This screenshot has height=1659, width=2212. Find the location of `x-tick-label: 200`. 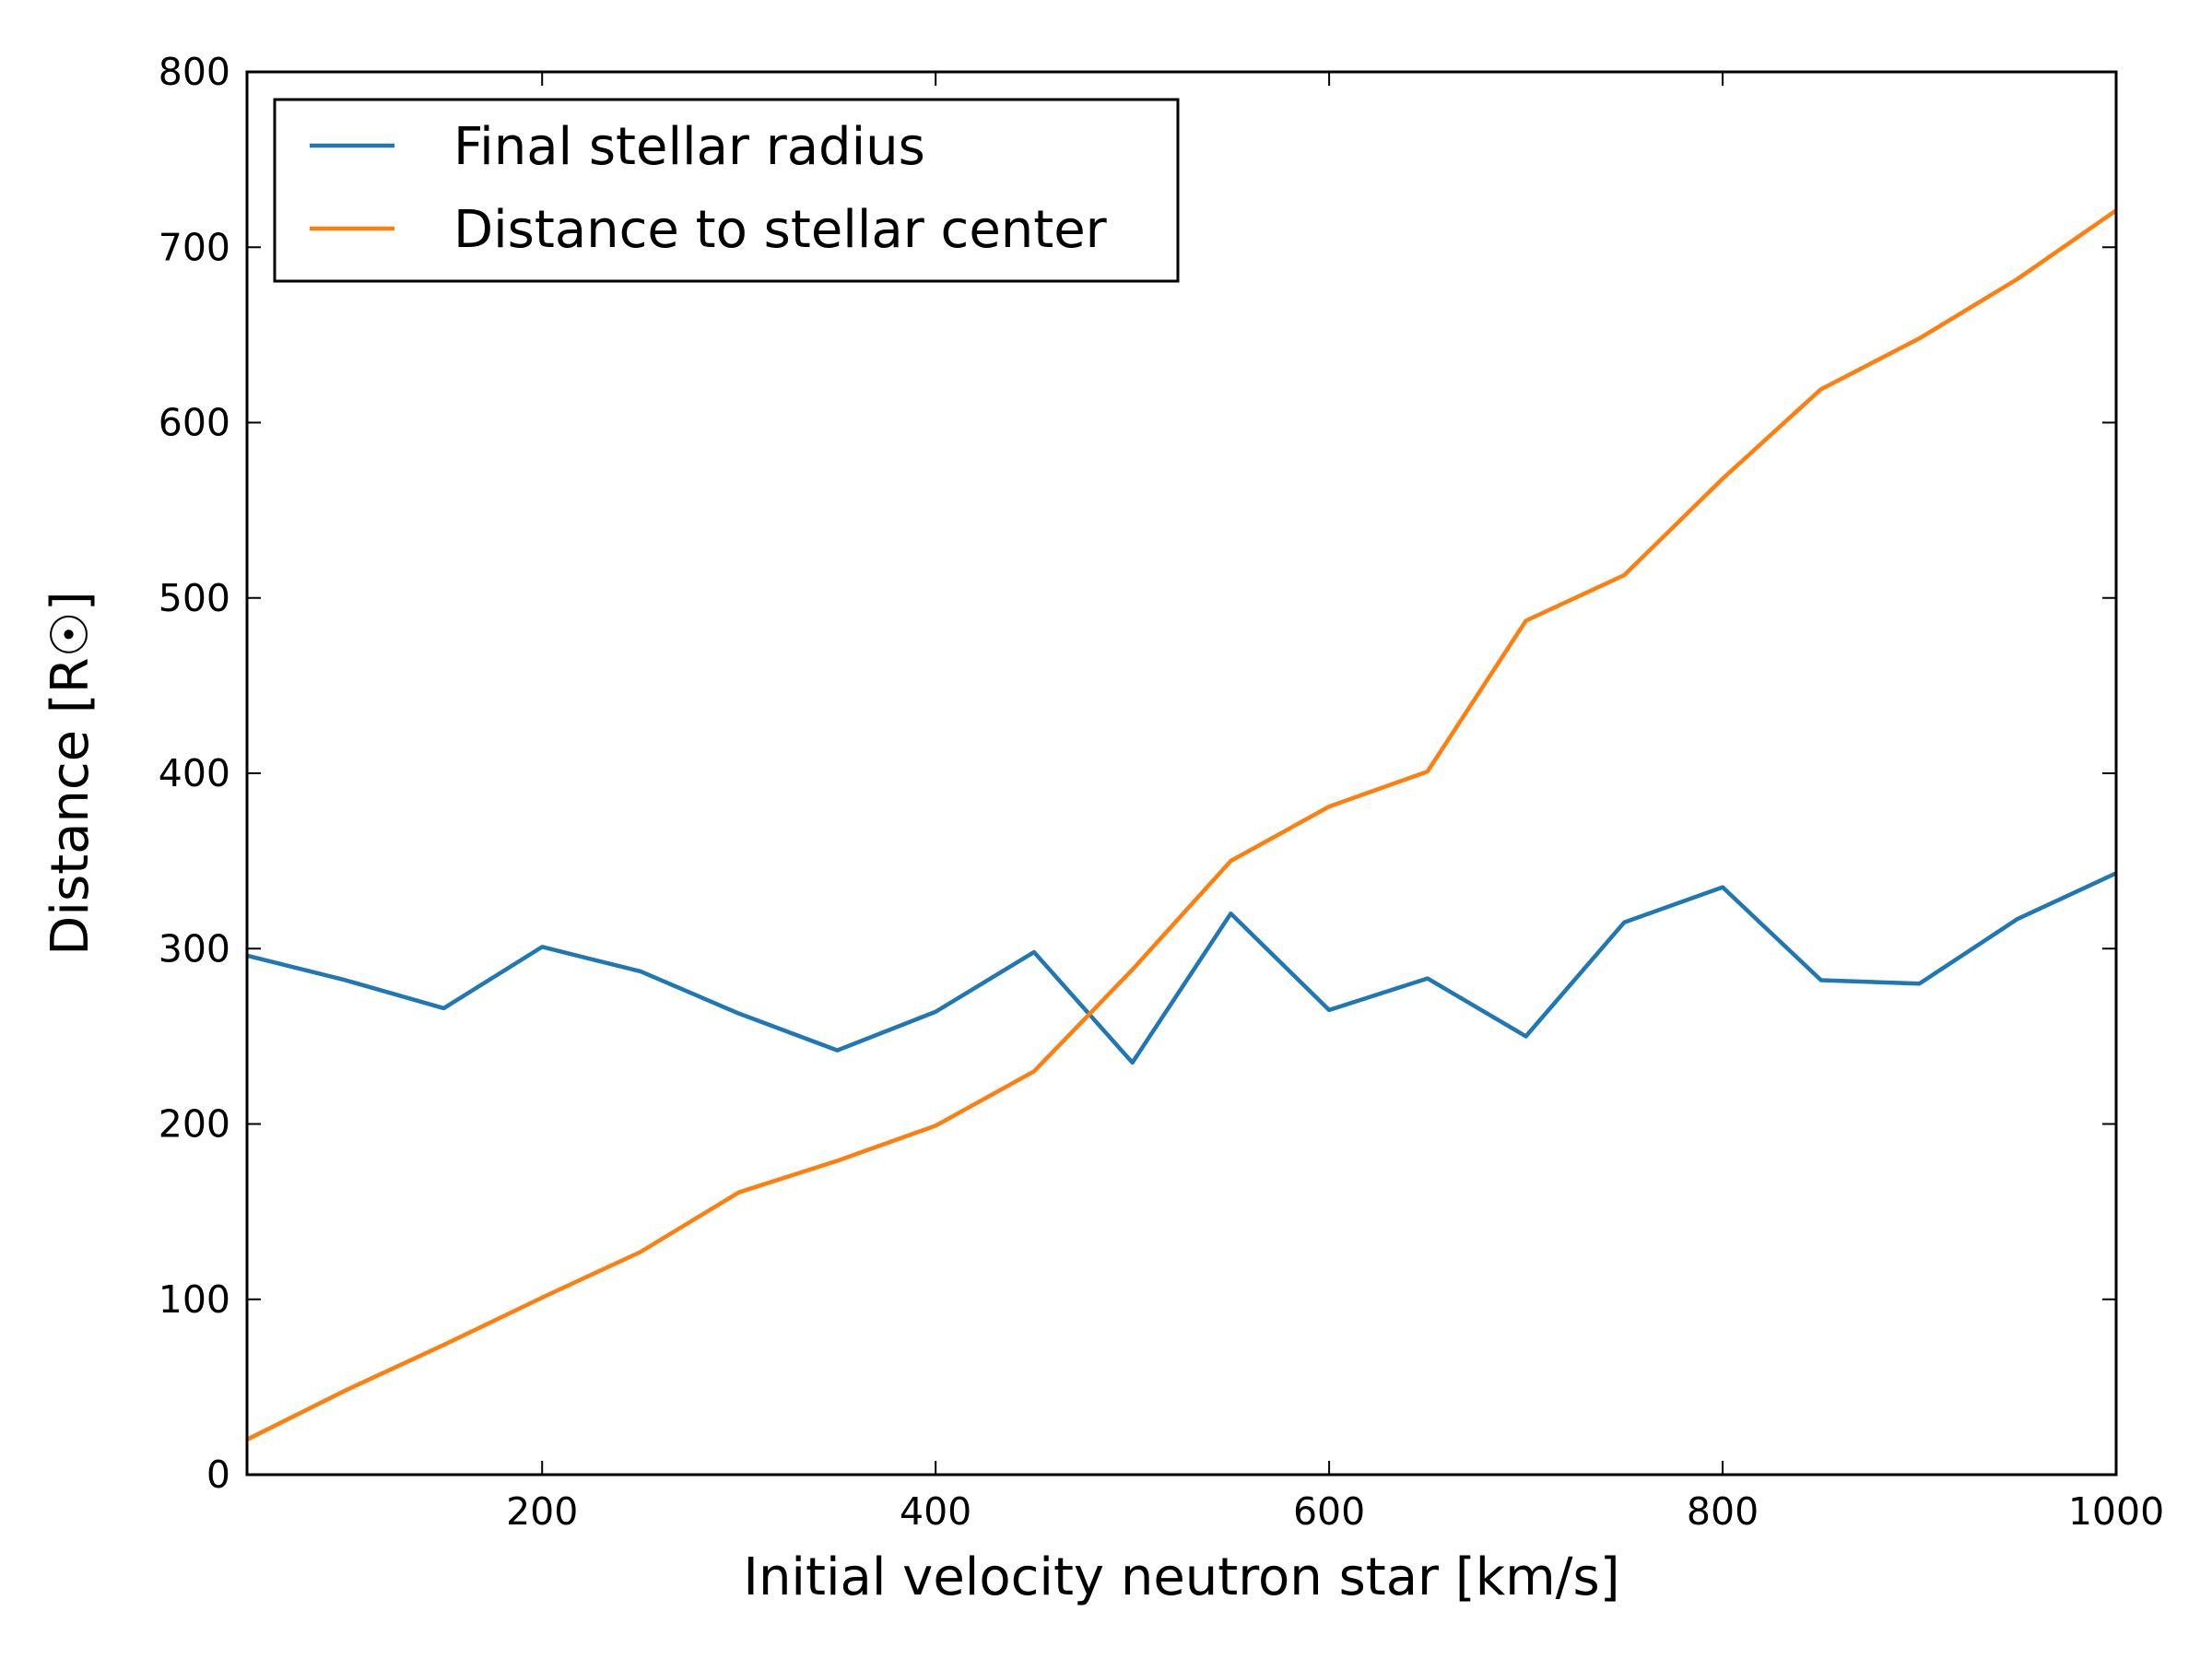

x-tick-label: 200 is located at coordinates (542, 1511).